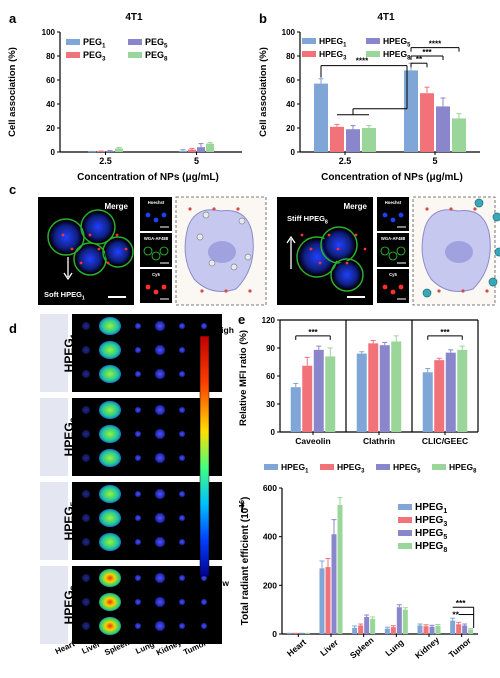 This screenshot has width=500, height=678. Describe the element at coordinates (431, 508) in the screenshot. I see `legend-label: HPEG1` at that location.